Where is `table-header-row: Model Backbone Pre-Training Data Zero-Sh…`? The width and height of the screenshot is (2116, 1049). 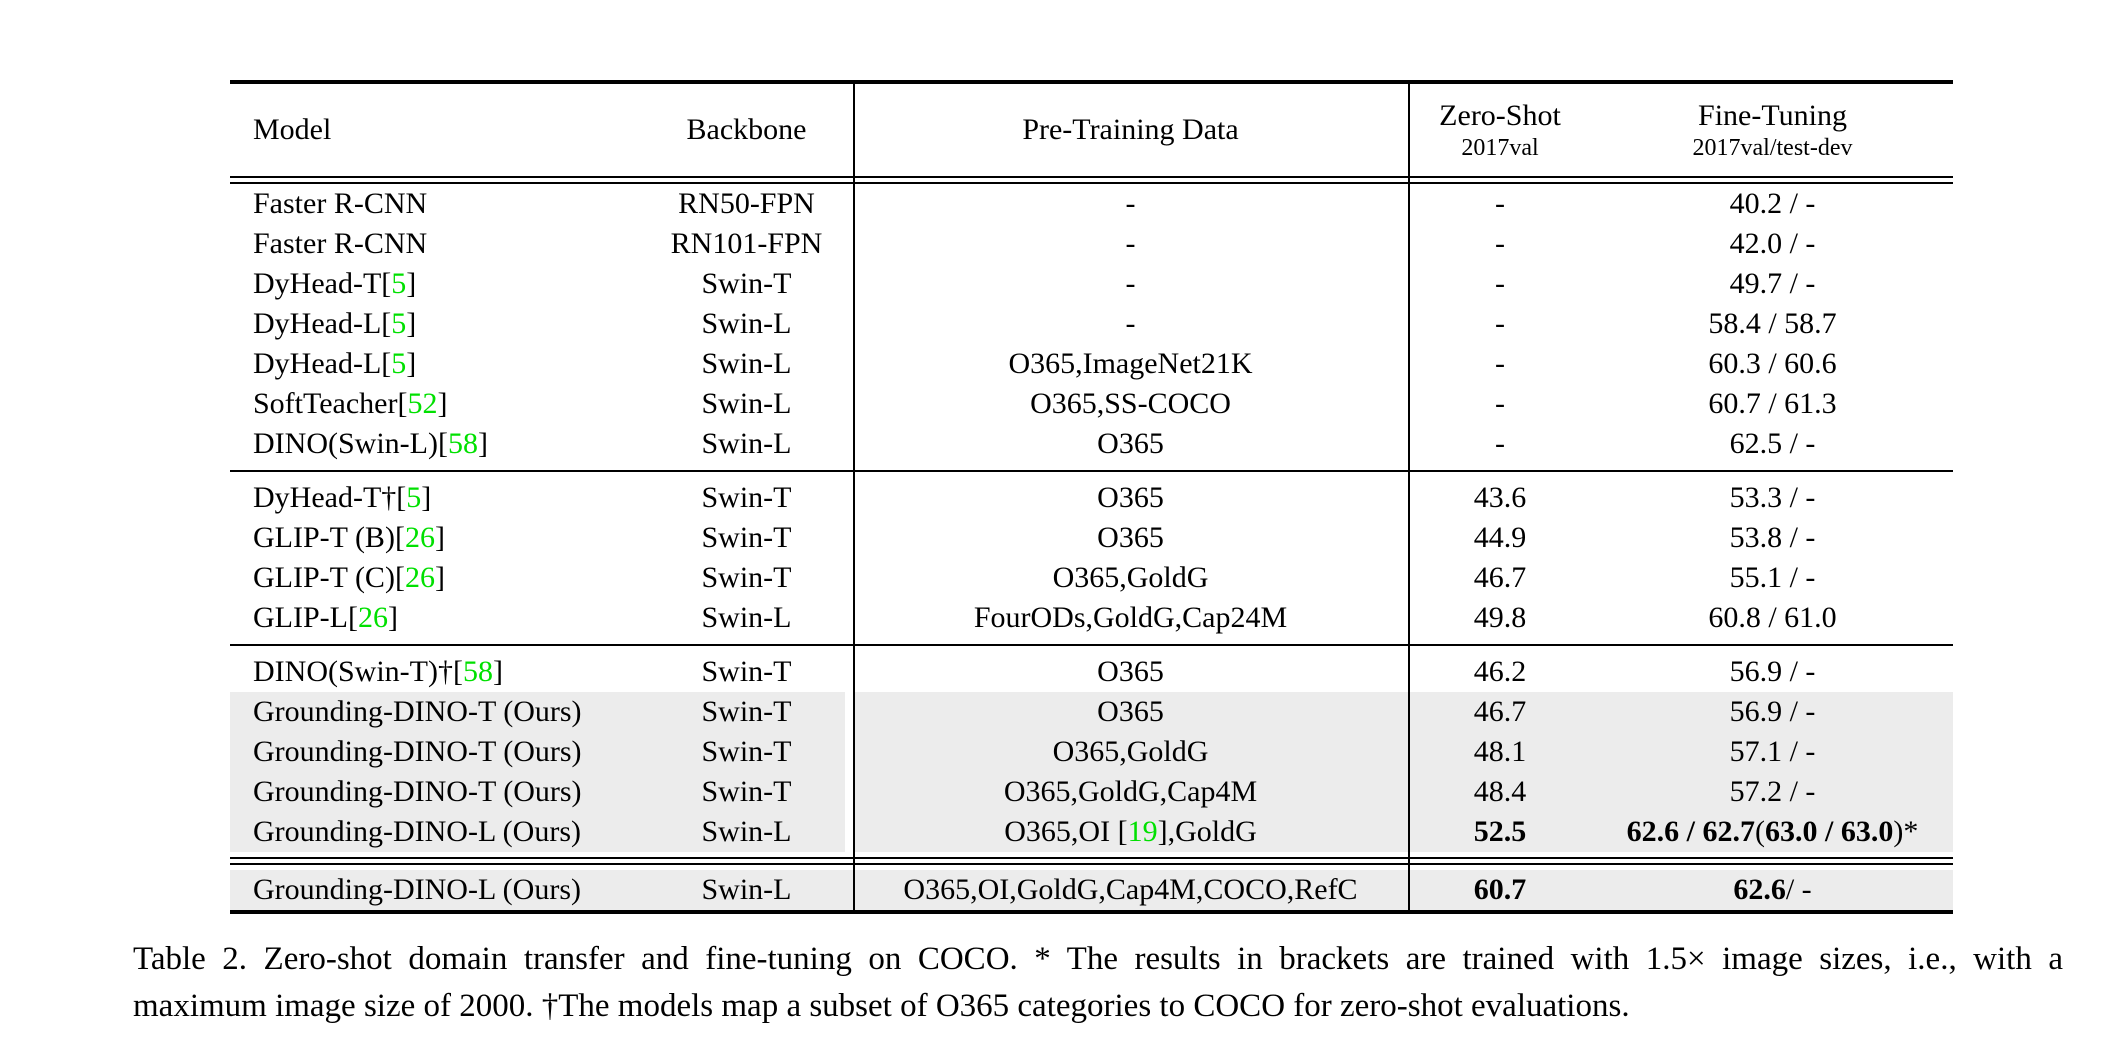 table-header-row: Model Backbone Pre-Training Data Zero-Sh… is located at coordinates (1091, 130).